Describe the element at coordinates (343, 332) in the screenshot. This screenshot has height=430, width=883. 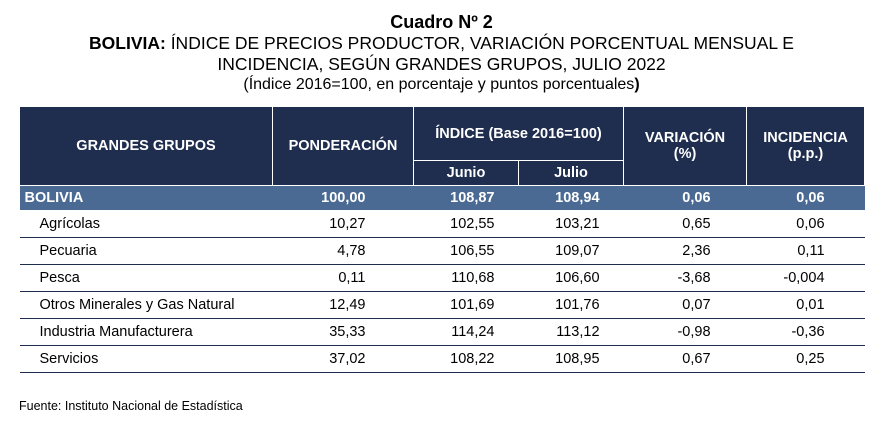
I see `row-ponderacion: 35,33` at that location.